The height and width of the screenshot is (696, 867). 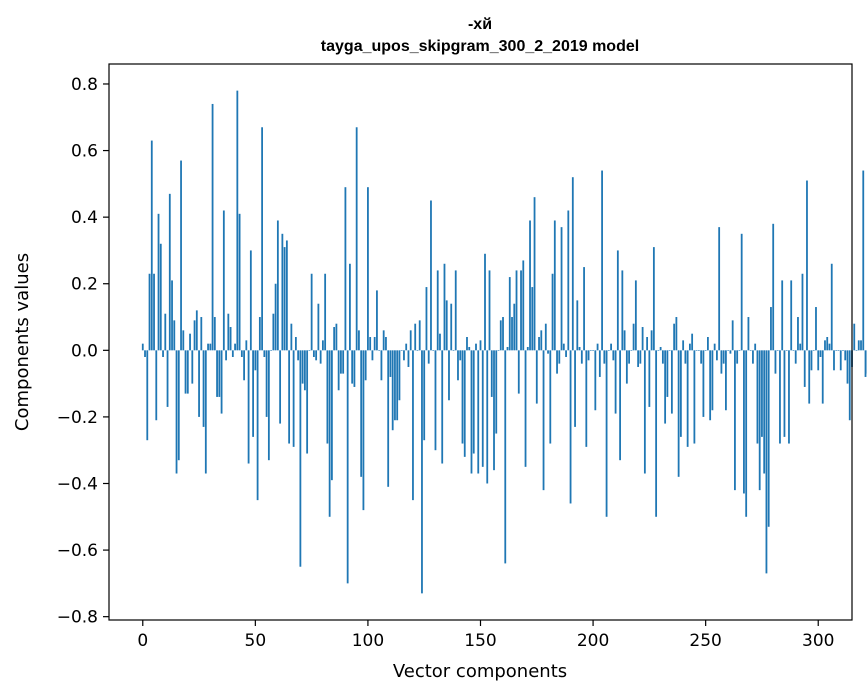 What do you see at coordinates (84, 152) in the screenshot?
I see `y-tick-label: 0.6` at bounding box center [84, 152].